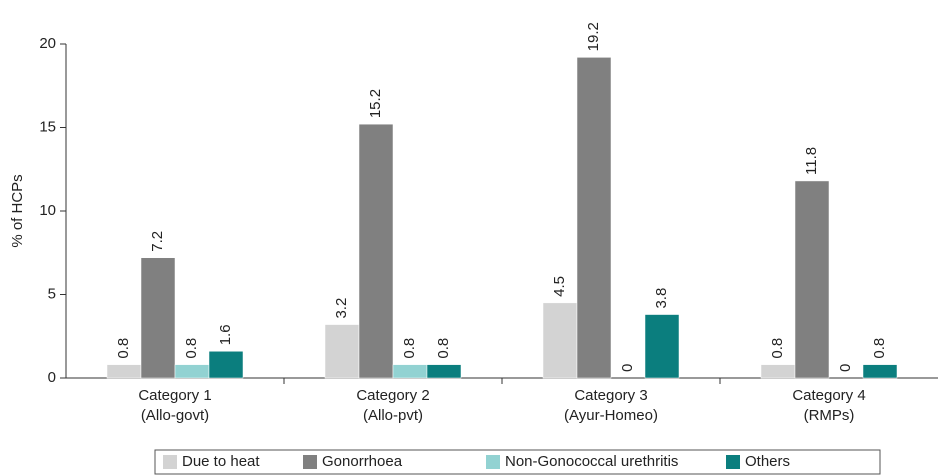 This screenshot has width=949, height=475. I want to click on legend-box, so click(517, 462).